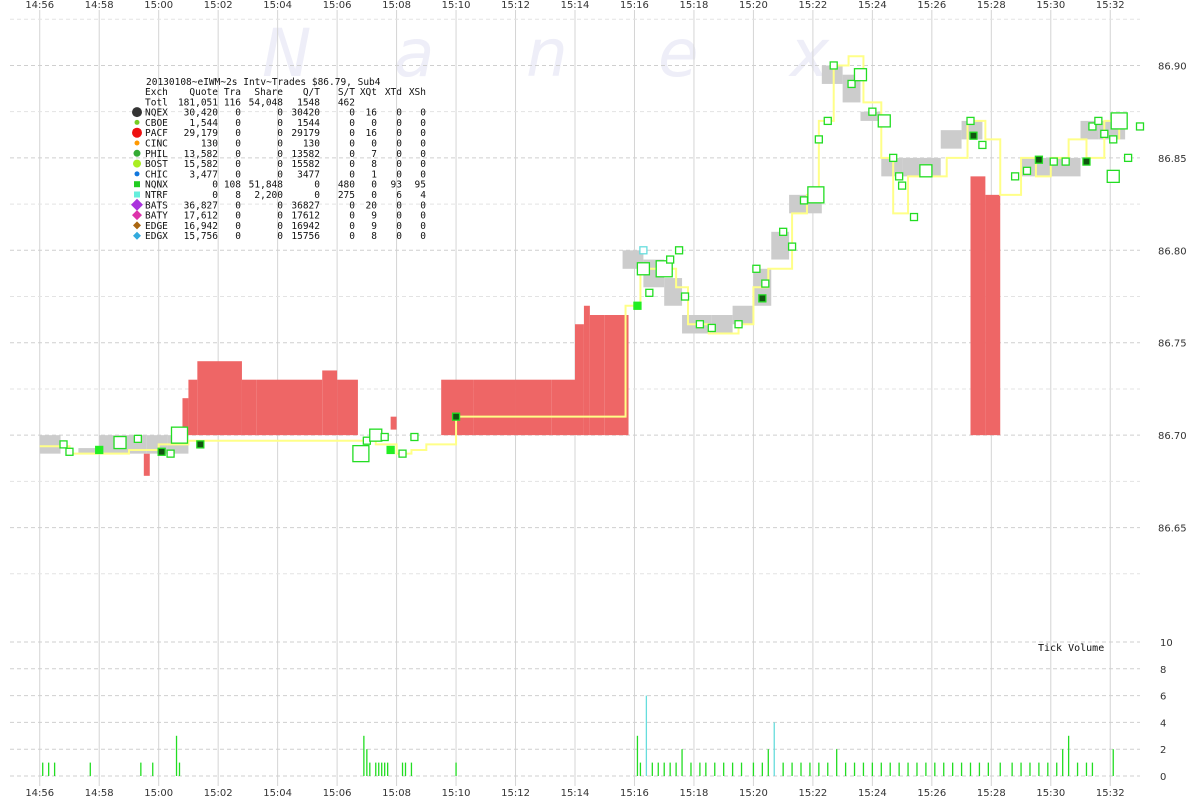 Image resolution: width=1200 pixels, height=800 pixels. I want to click on stats-cell: 1544, so click(308, 123).